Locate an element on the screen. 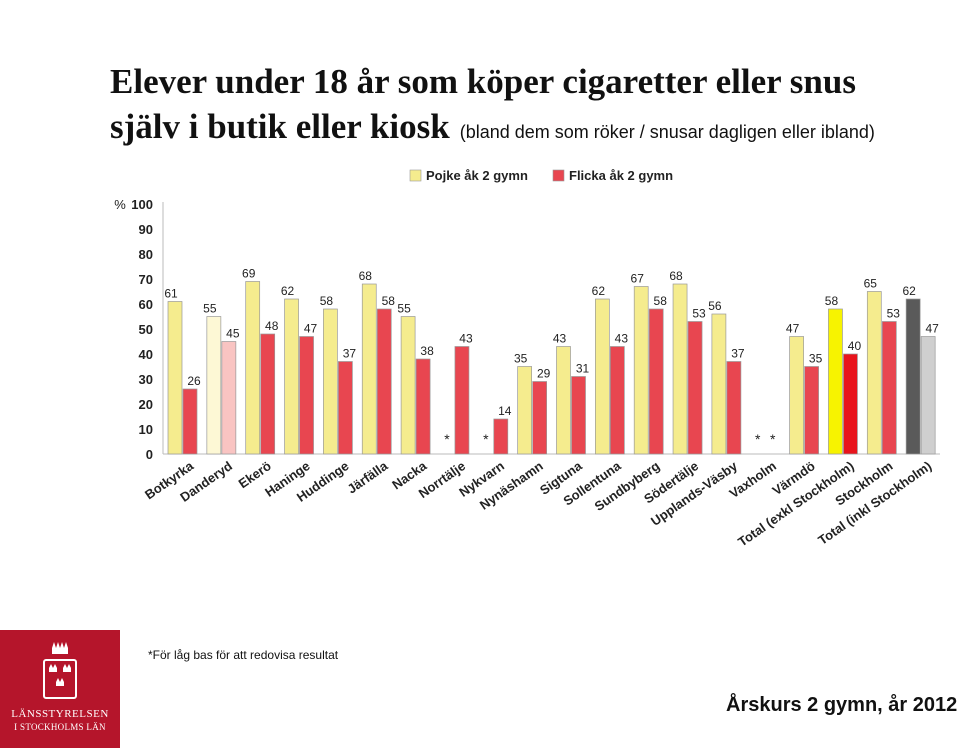 The width and height of the screenshot is (960, 748). legend-label-boy: Pojke åk 2 gymn is located at coordinates (477, 175).